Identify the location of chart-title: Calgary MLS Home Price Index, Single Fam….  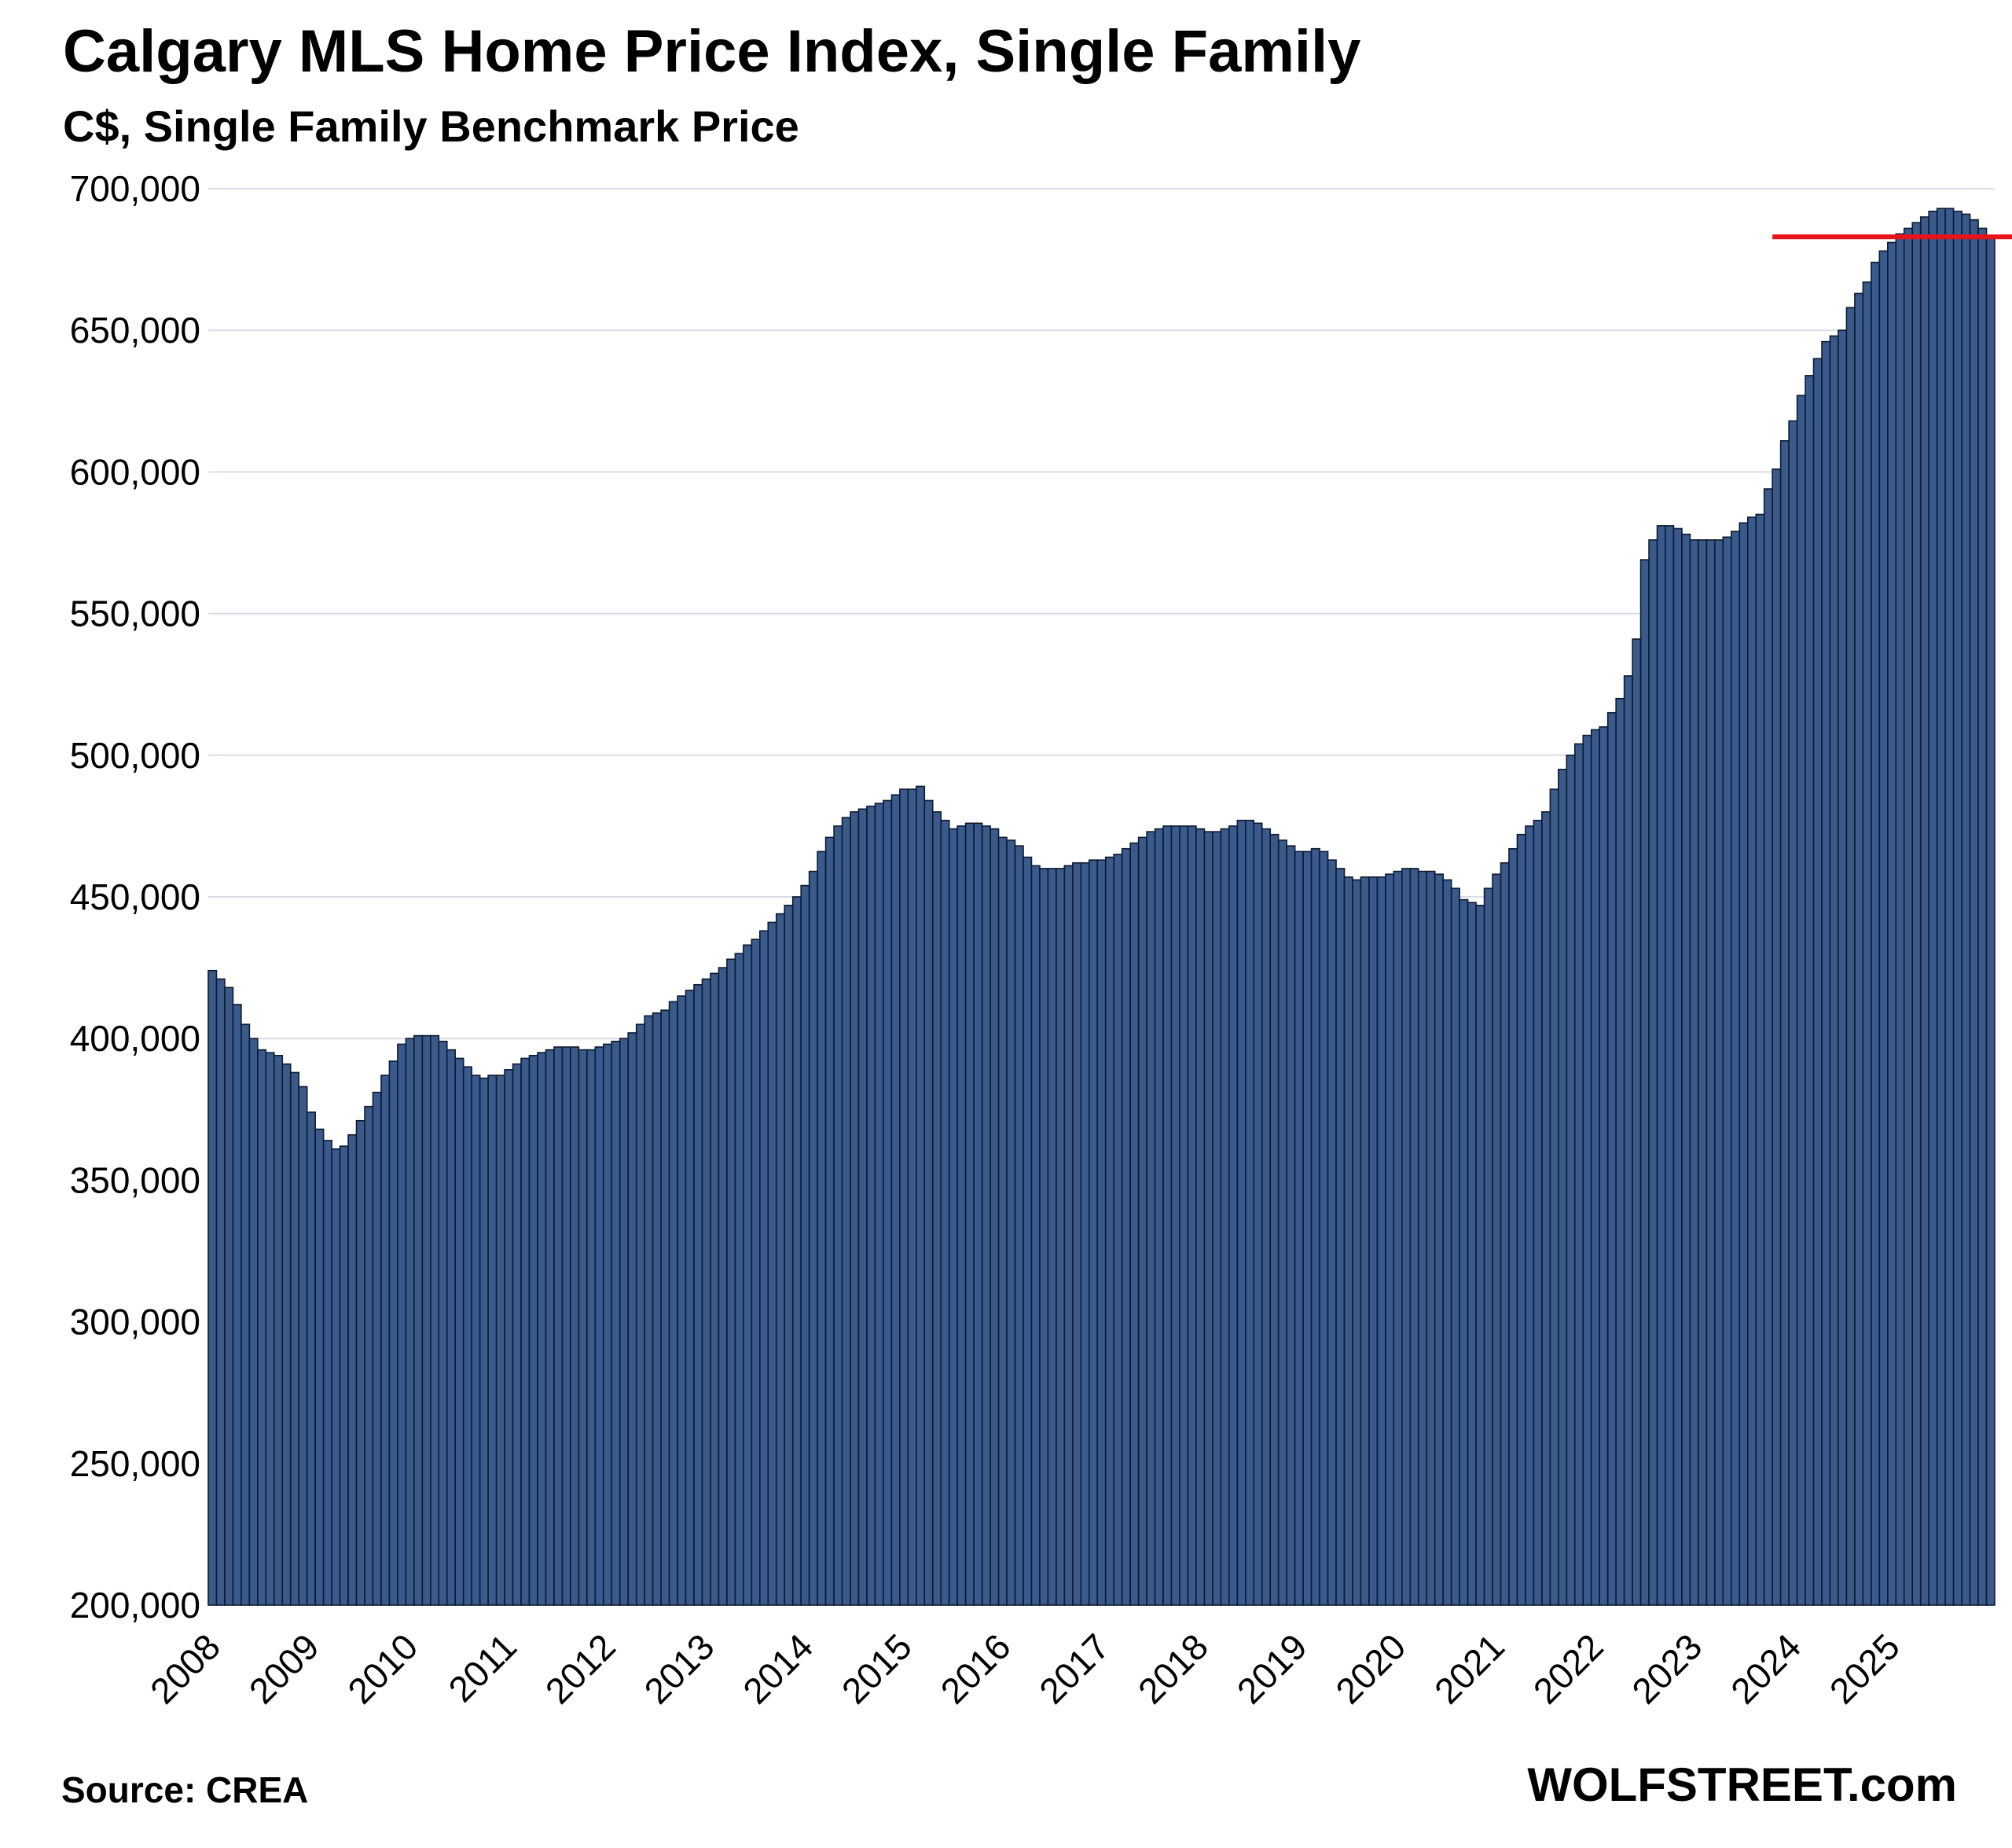
(712, 51).